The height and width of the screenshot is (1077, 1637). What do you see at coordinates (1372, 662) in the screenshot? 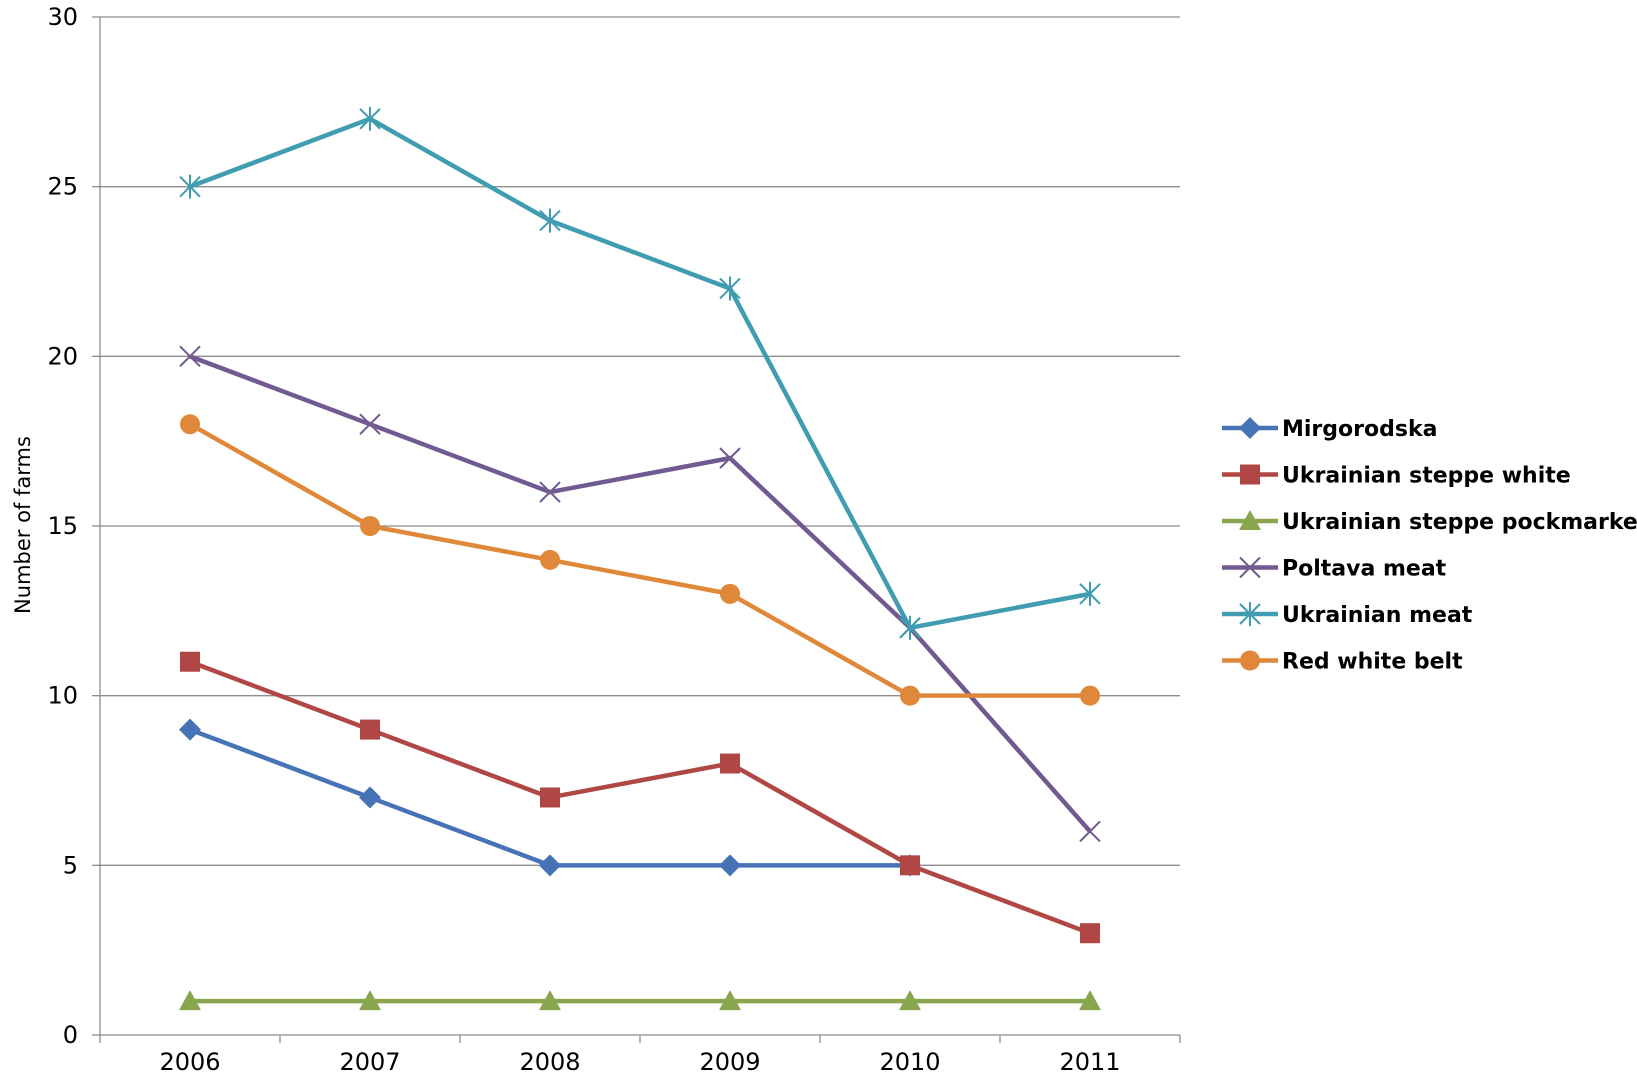
I see `legend-label: Red white belt` at bounding box center [1372, 662].